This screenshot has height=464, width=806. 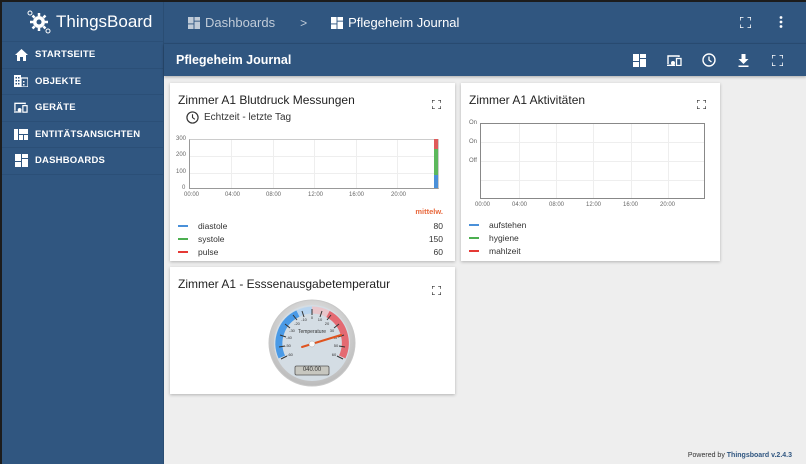 What do you see at coordinates (334, 354) in the screenshot?
I see `svg-text: 60` at bounding box center [334, 354].